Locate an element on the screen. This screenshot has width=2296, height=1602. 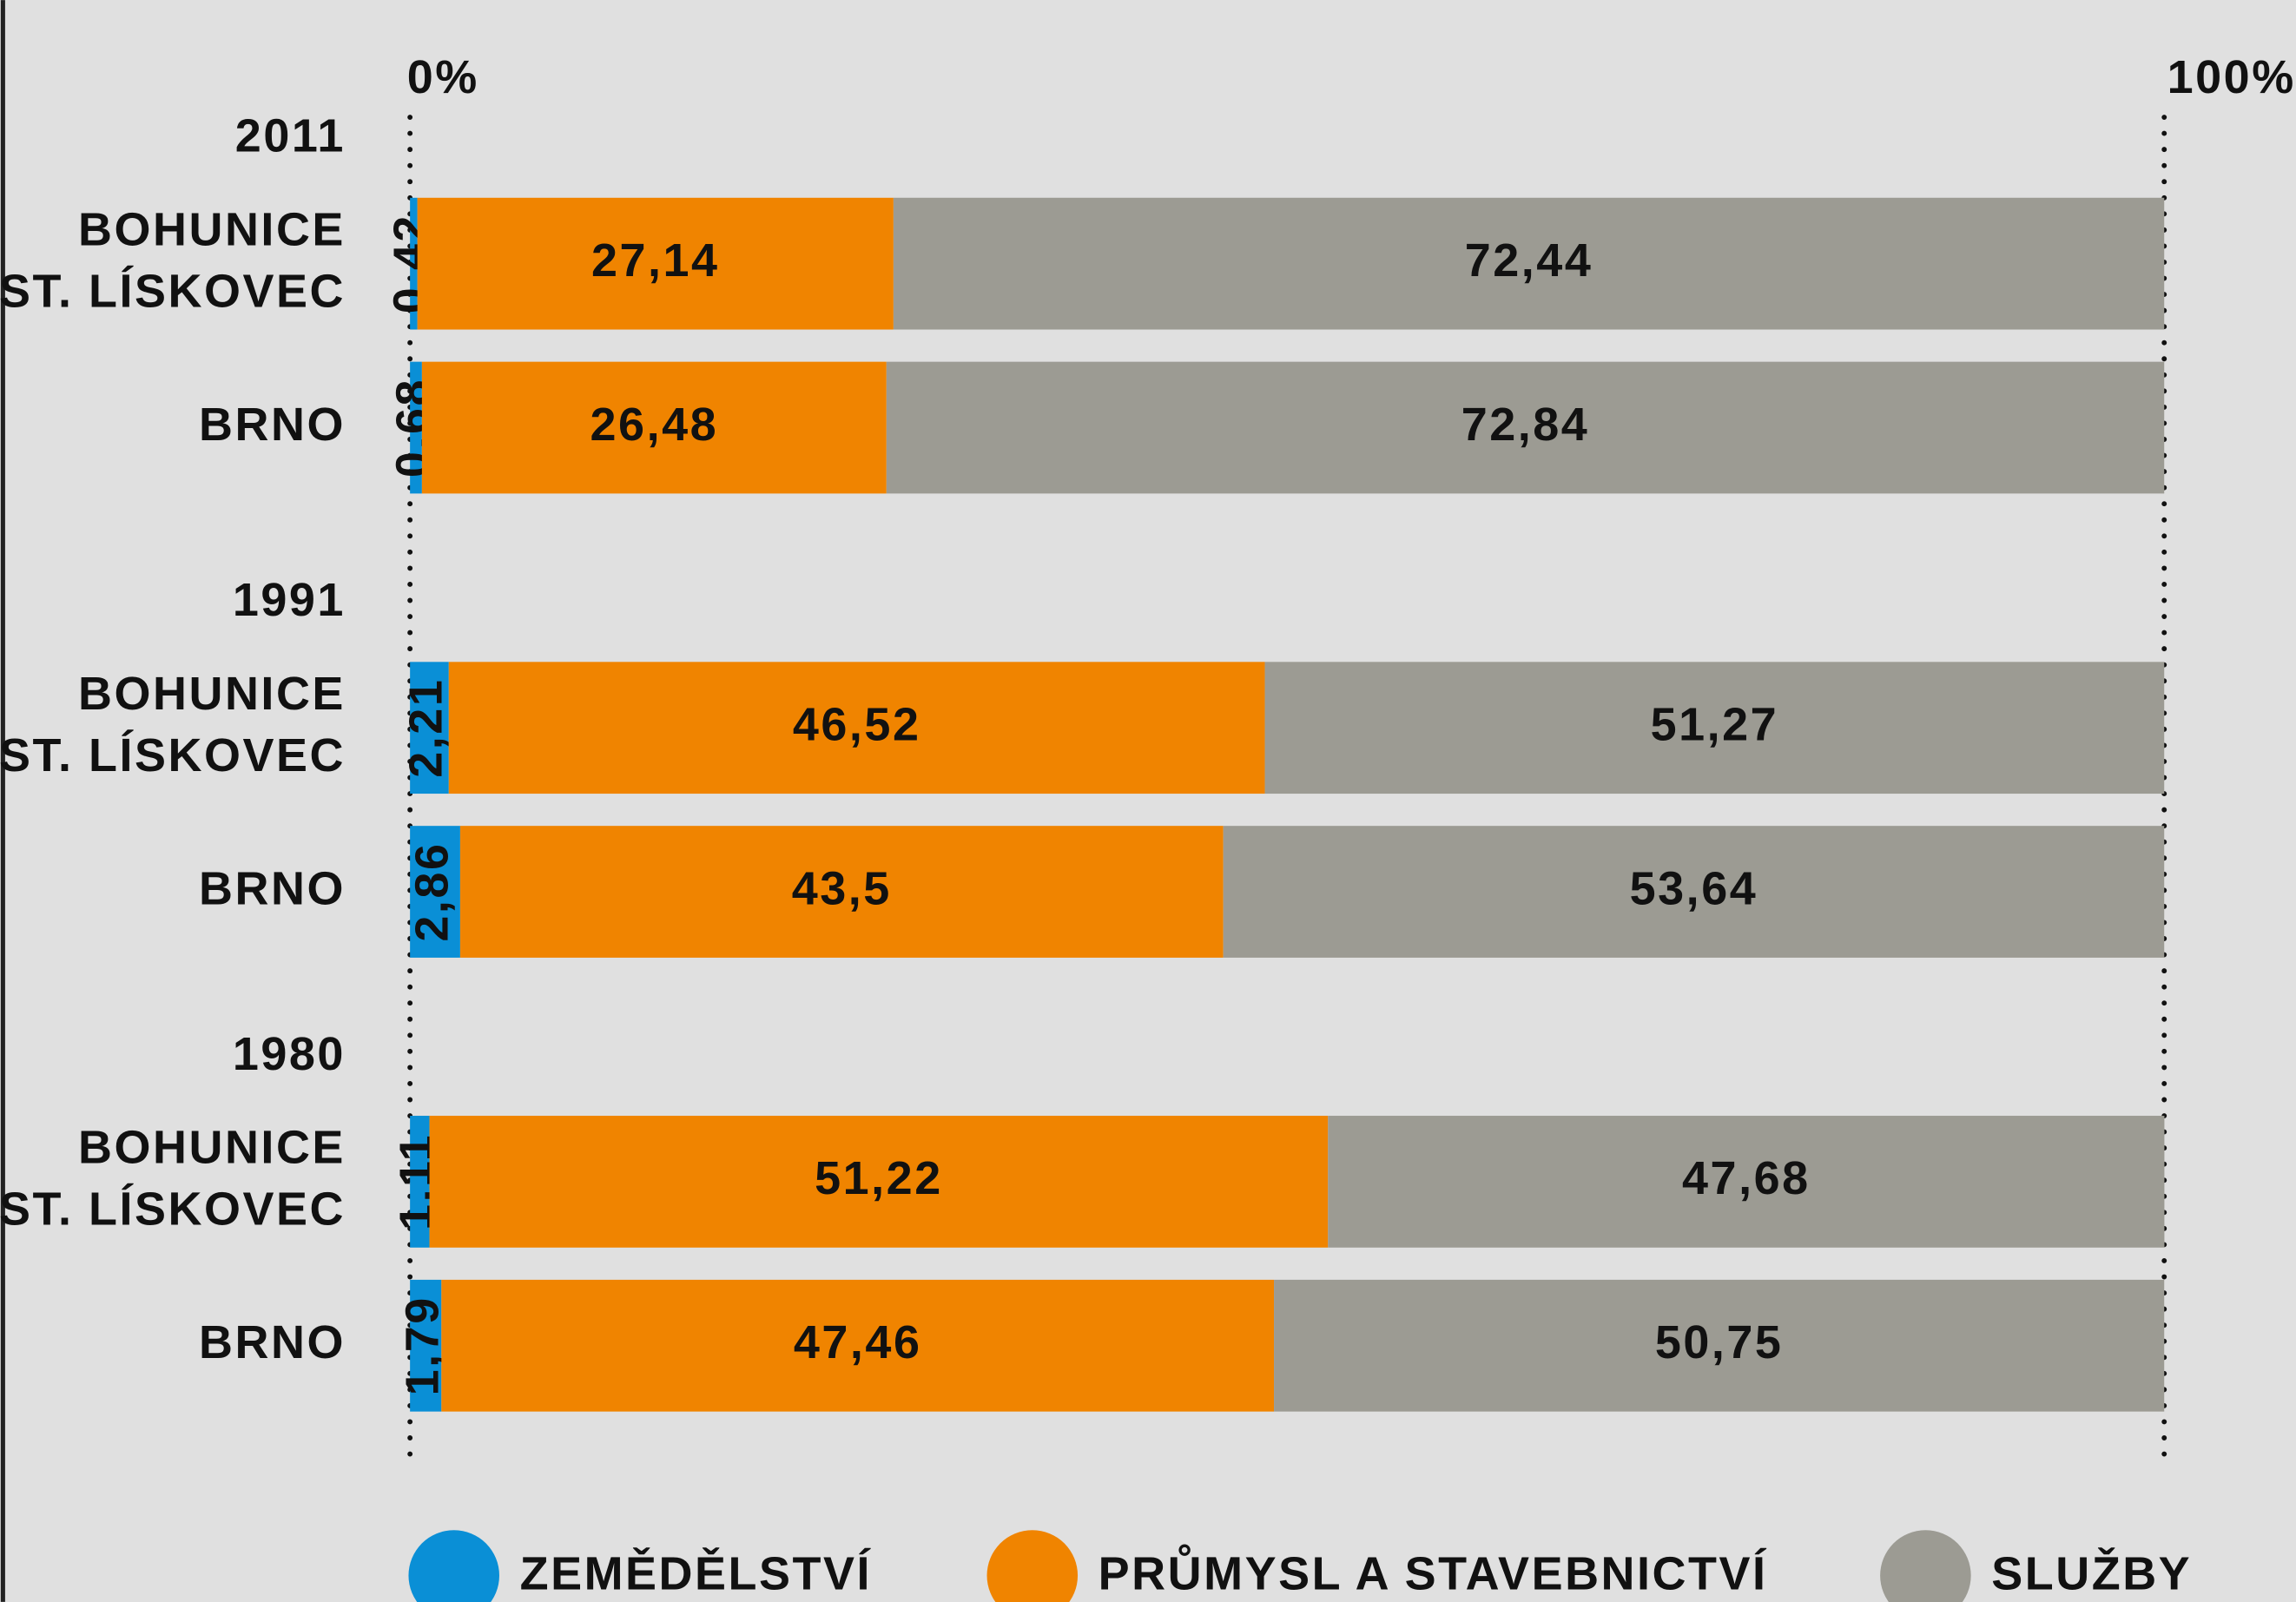
x-tick-label: 100% is located at coordinates (2231, 77).